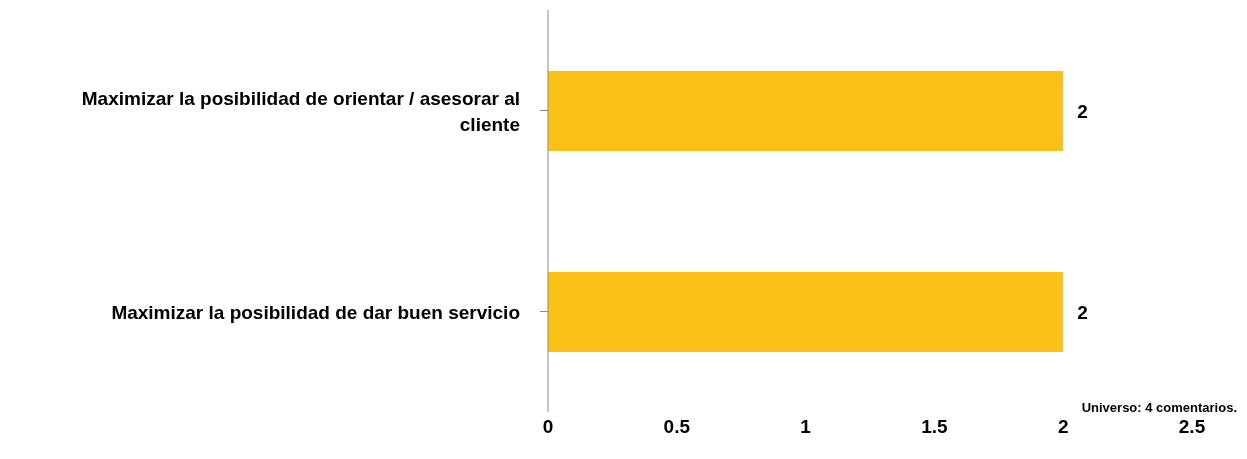  Describe the element at coordinates (1159, 407) in the screenshot. I see `annotation: Universo: 4 comentarios.` at that location.